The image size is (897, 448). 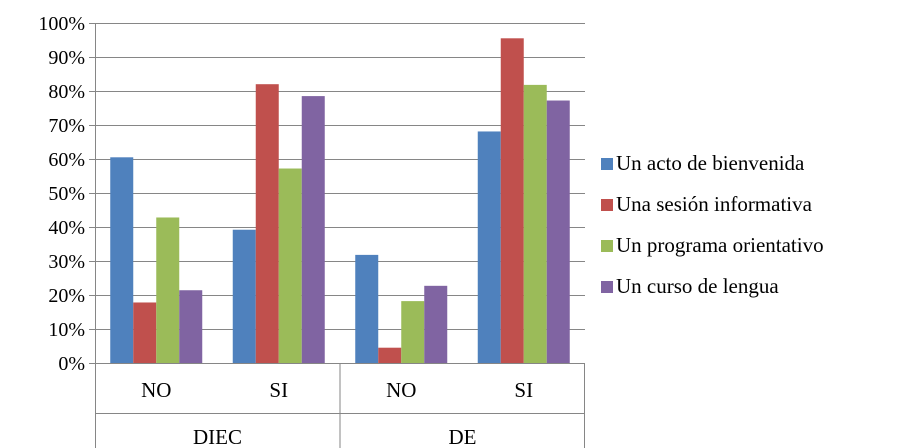 I want to click on y-tick-label: 30%, so click(x=66, y=262).